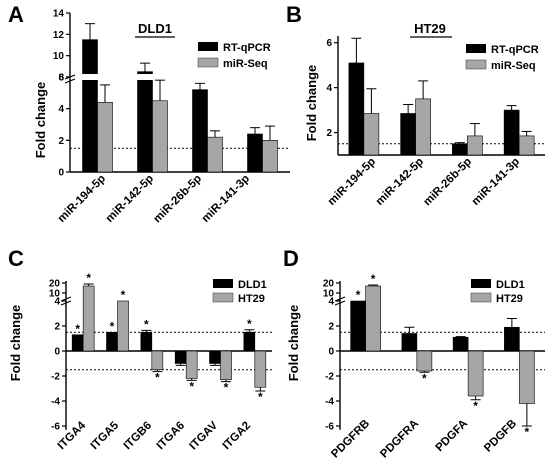 The image size is (550, 471). Describe the element at coordinates (329, 294) in the screenshot. I see `panel-d-y-tick-label: 10` at that location.